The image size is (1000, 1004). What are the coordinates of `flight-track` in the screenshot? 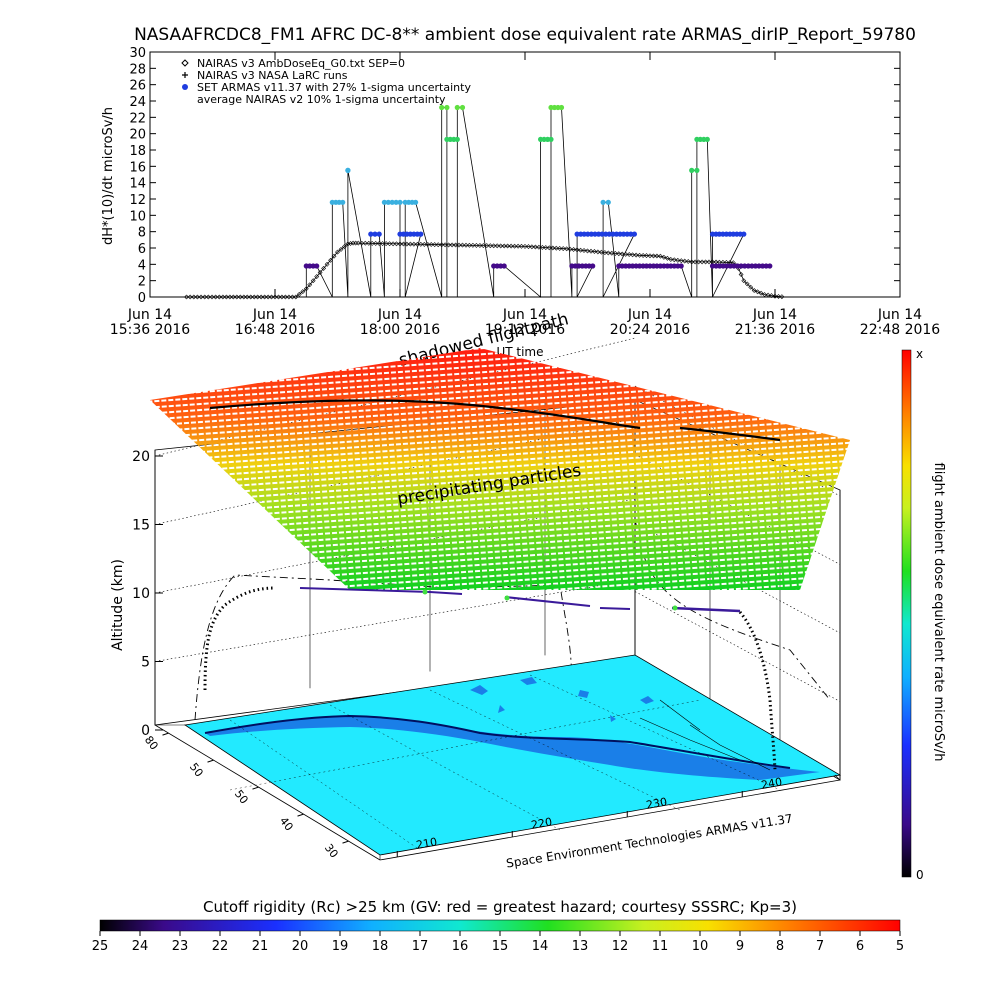 It's located at (490, 678).